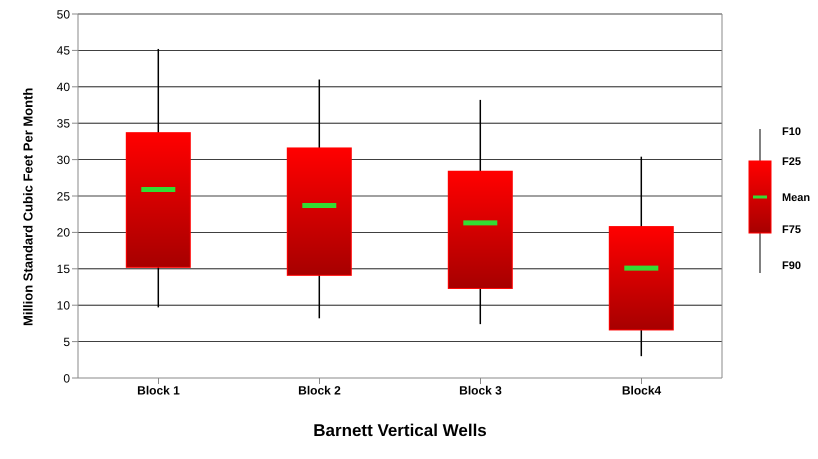  Describe the element at coordinates (28, 207) in the screenshot. I see `y-axis-title: Million Standard Cubic Feet Per Month` at that location.